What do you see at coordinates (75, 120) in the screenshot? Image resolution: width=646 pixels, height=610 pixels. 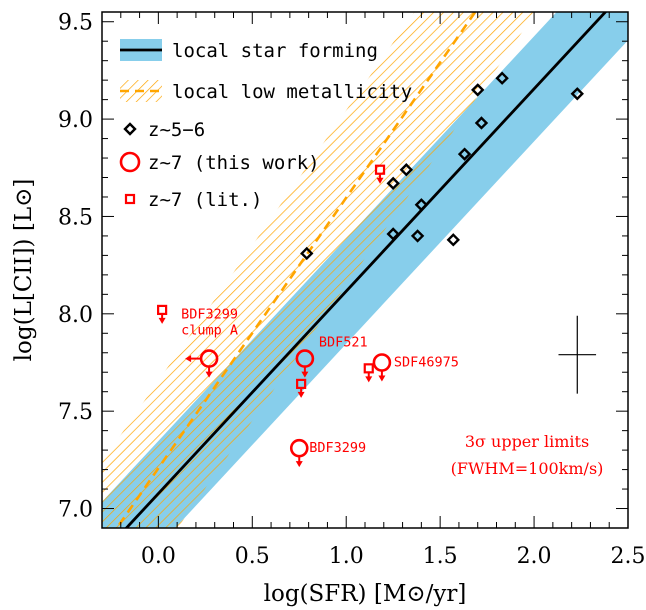 I see `y-tick-label: 9.0` at bounding box center [75, 120].